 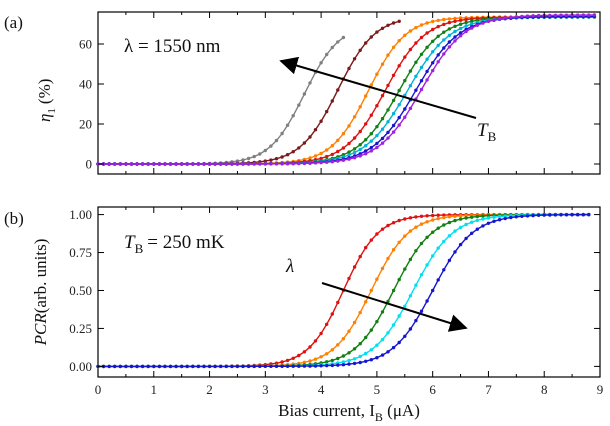 I want to click on panel-b-label: (b), so click(x=14, y=218).